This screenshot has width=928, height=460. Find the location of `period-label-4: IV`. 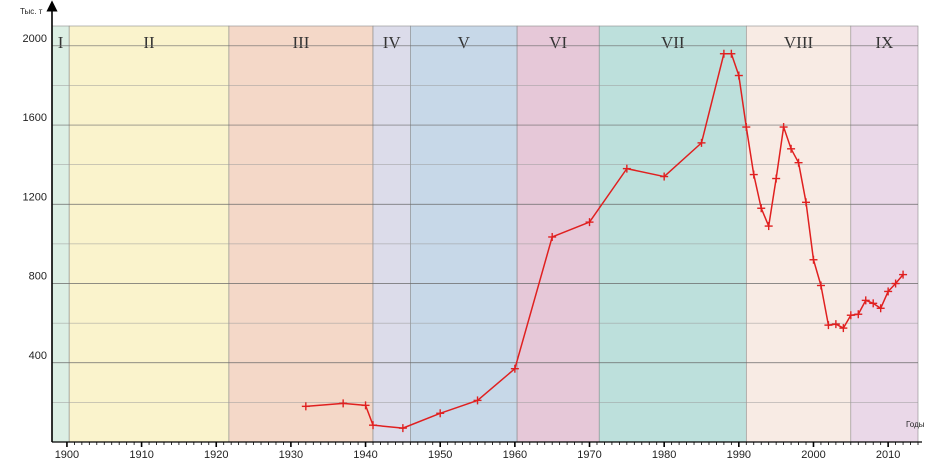

period-label-4: IV is located at coordinates (392, 42).